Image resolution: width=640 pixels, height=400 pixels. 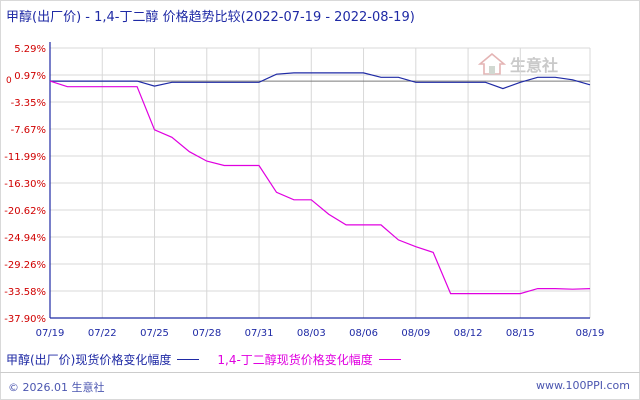 What do you see at coordinates (520, 333) in the screenshot?
I see `x-tick-label: 08/15` at bounding box center [520, 333].